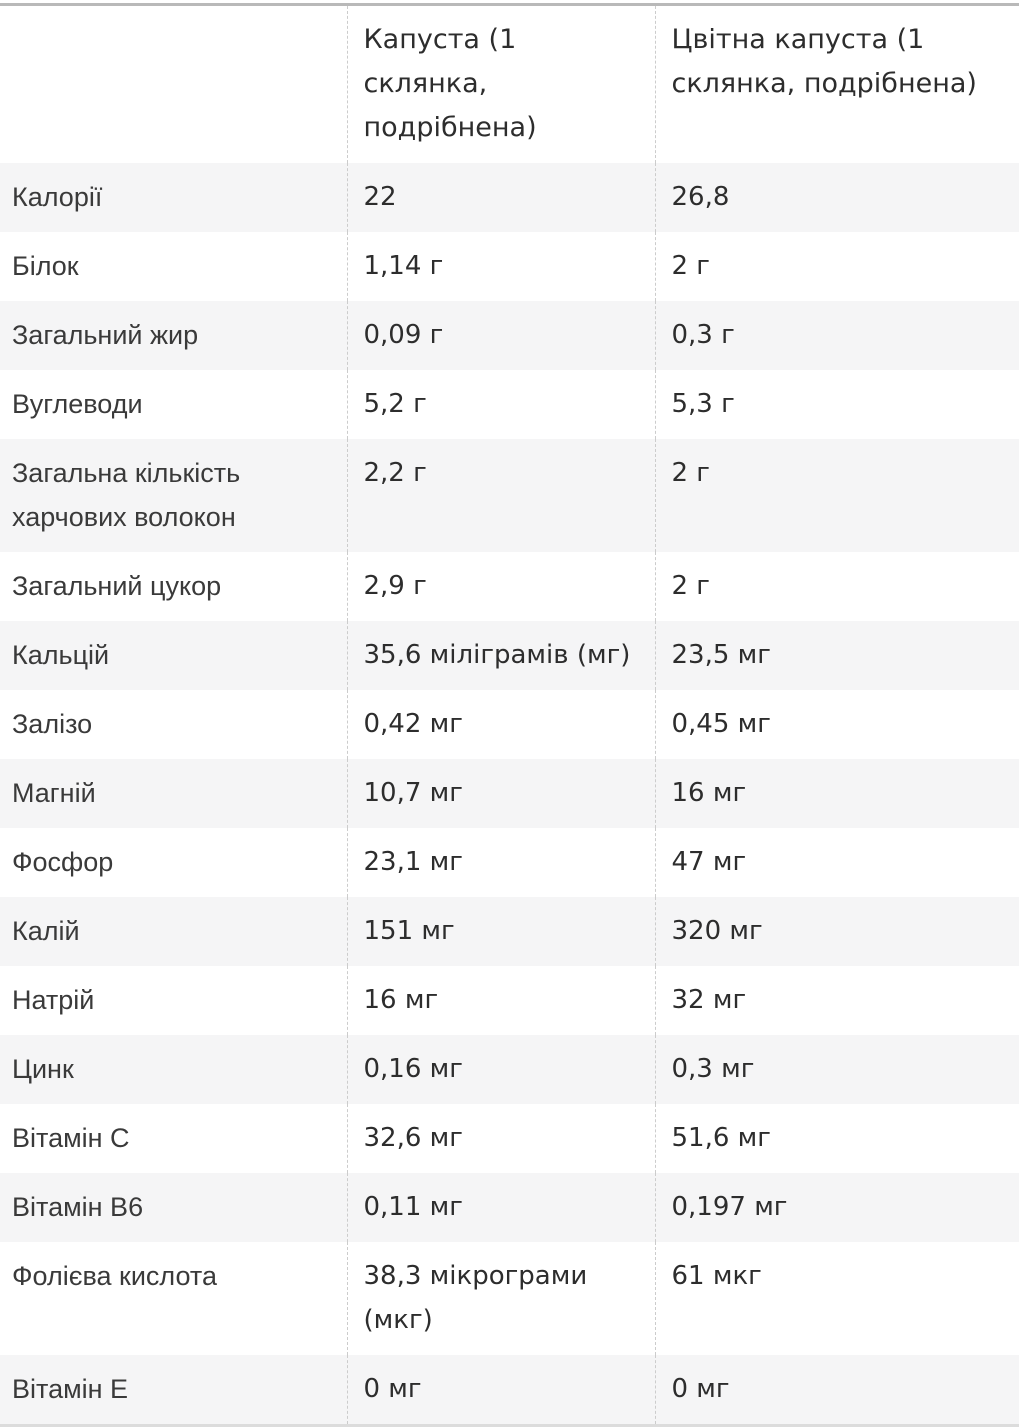 The height and width of the screenshot is (1427, 1019). What do you see at coordinates (57, 197) in the screenshot?
I see `nutrient-label: Калорії` at bounding box center [57, 197].